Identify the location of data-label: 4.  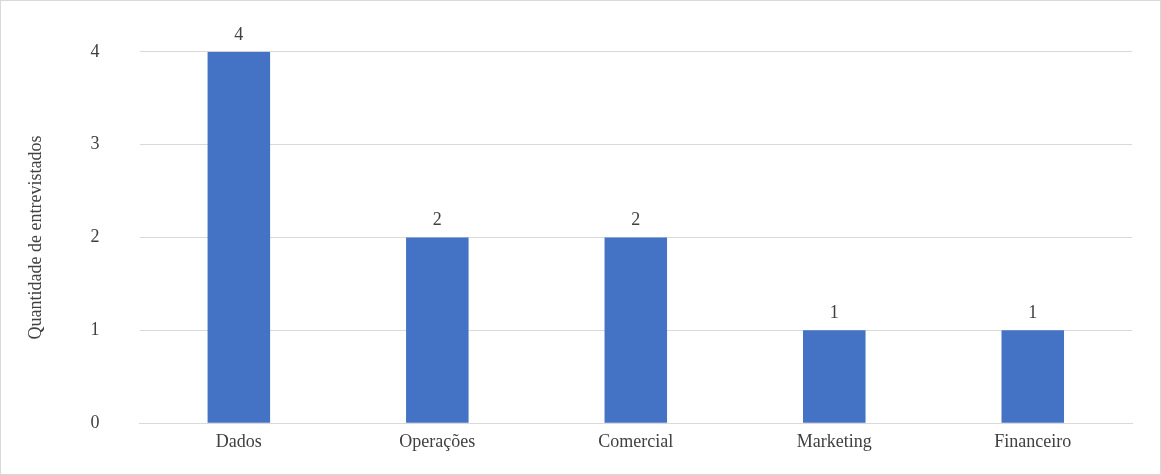
(239, 33).